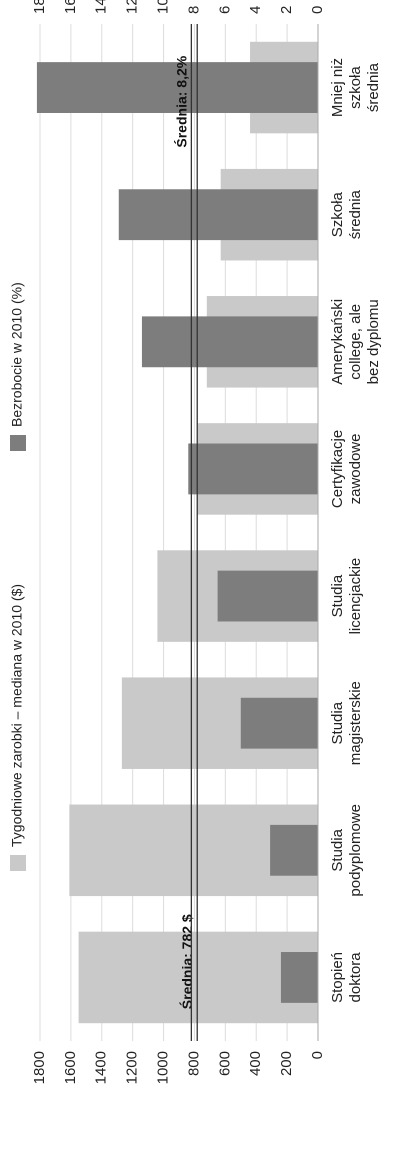  Describe the element at coordinates (193, 10) in the screenshot. I see `unemployment-tick-label: 8` at that location.